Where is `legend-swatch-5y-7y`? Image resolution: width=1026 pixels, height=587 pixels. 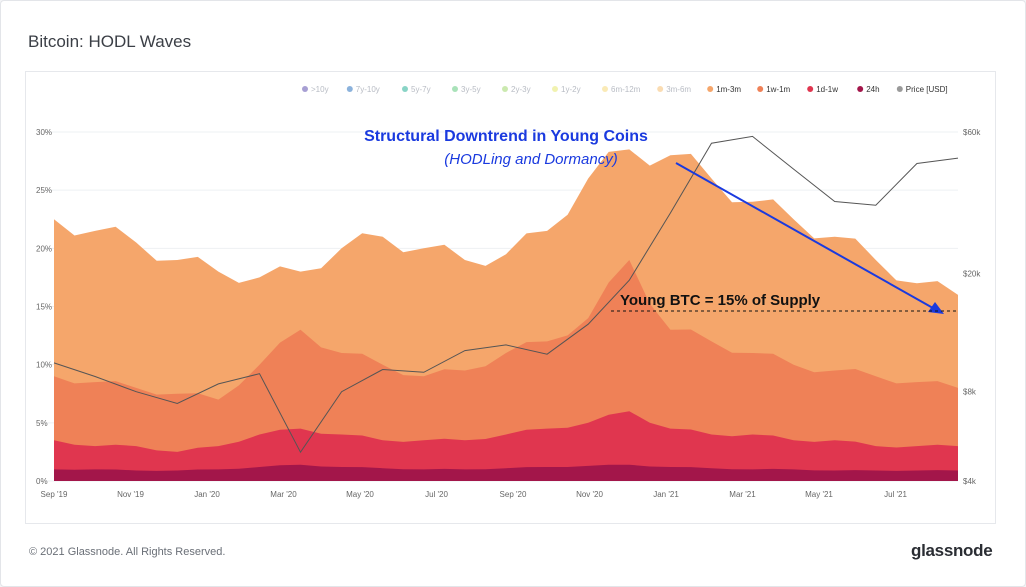 legend-swatch-5y-7y is located at coordinates (405, 89).